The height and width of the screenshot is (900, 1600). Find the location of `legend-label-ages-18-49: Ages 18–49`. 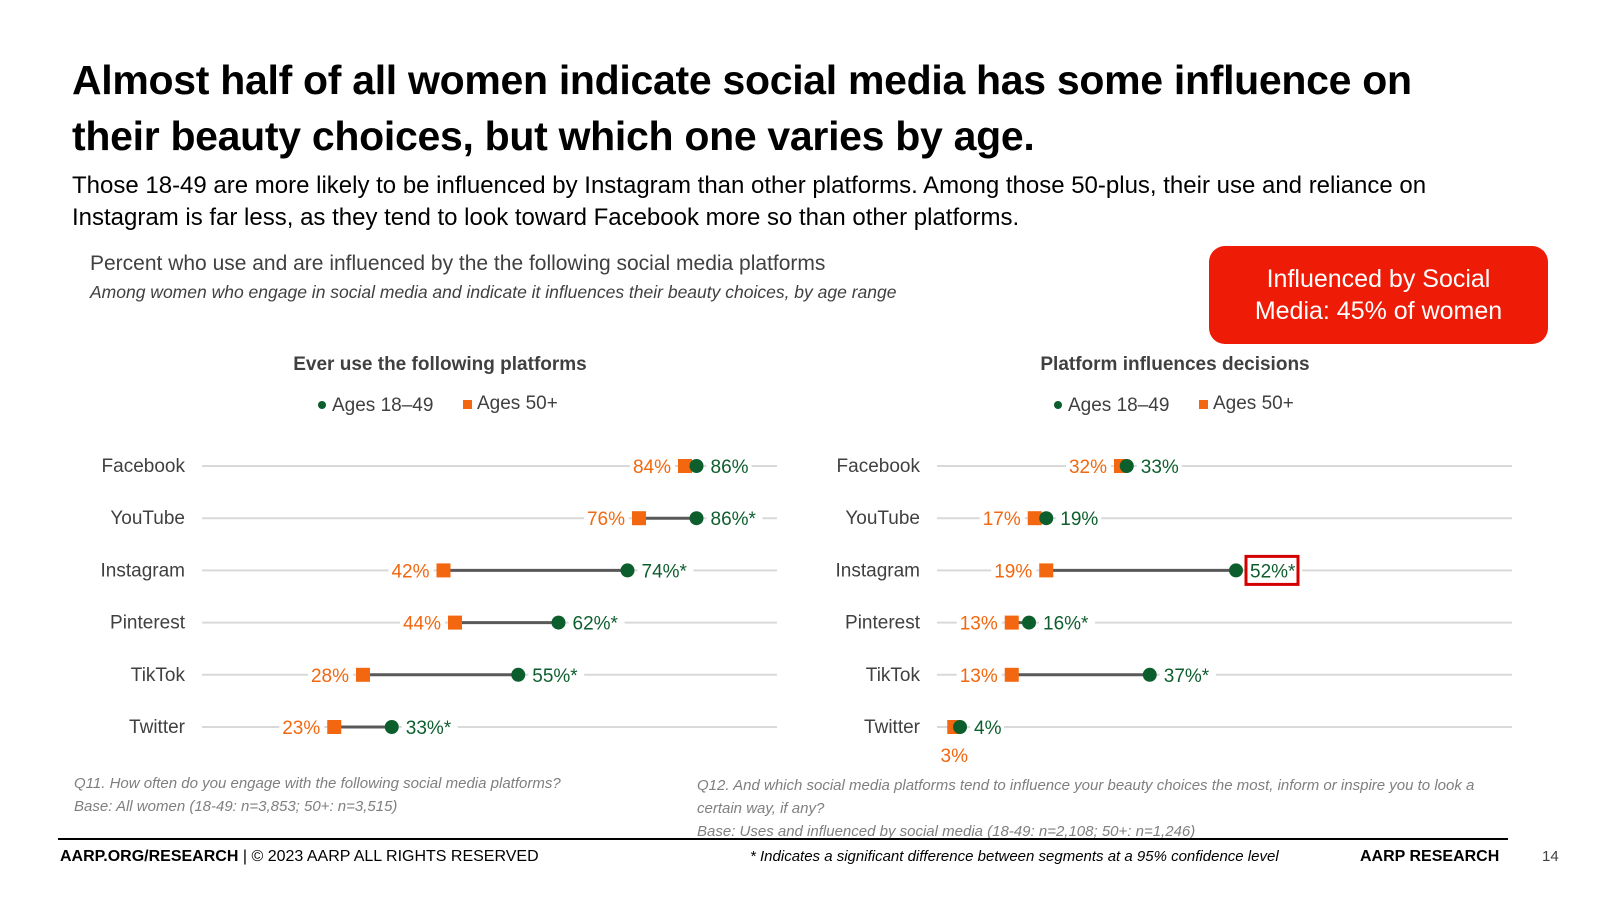

legend-label-ages-18-49: Ages 18–49 is located at coordinates (382, 405).